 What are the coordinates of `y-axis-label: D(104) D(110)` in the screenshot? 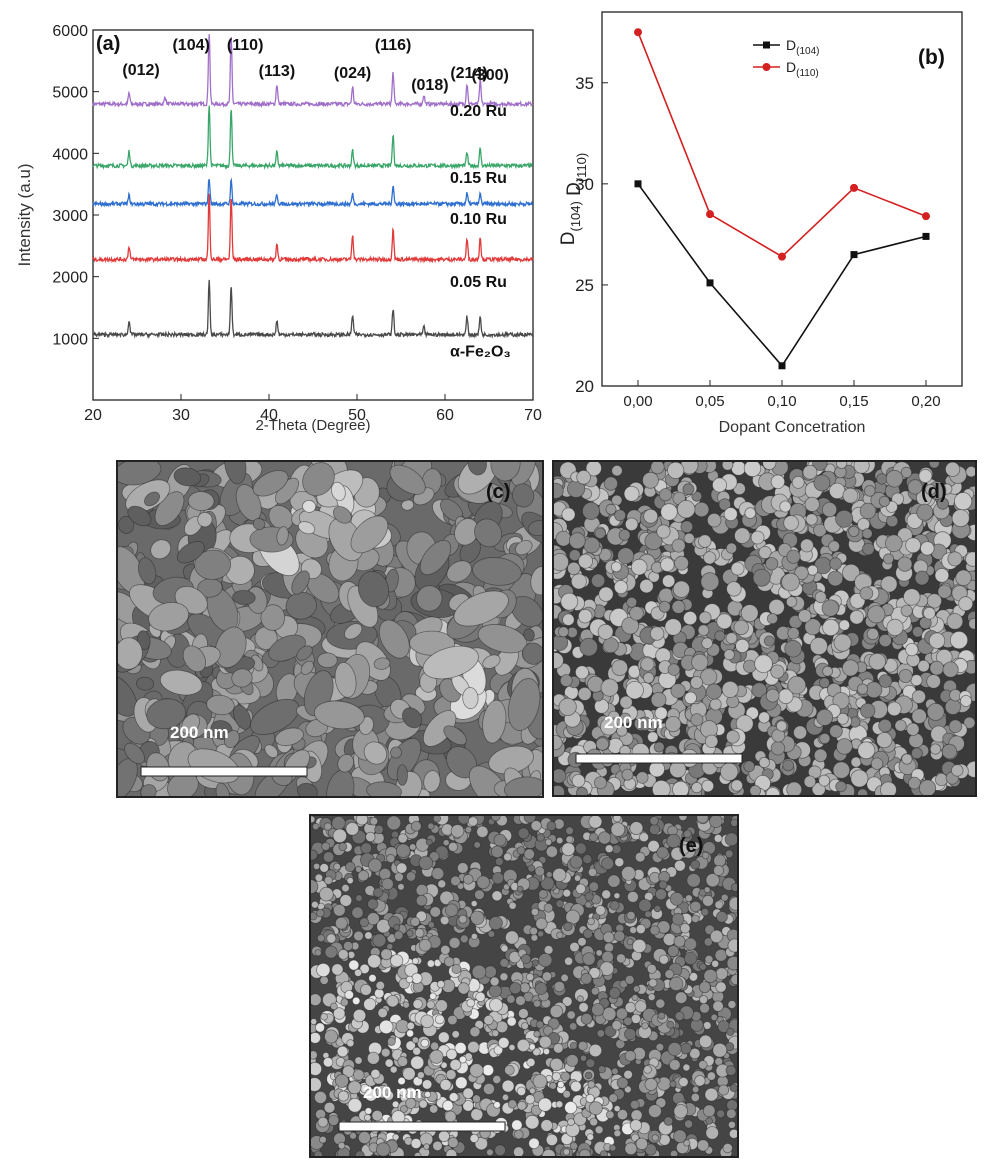 It's located at (573, 199).